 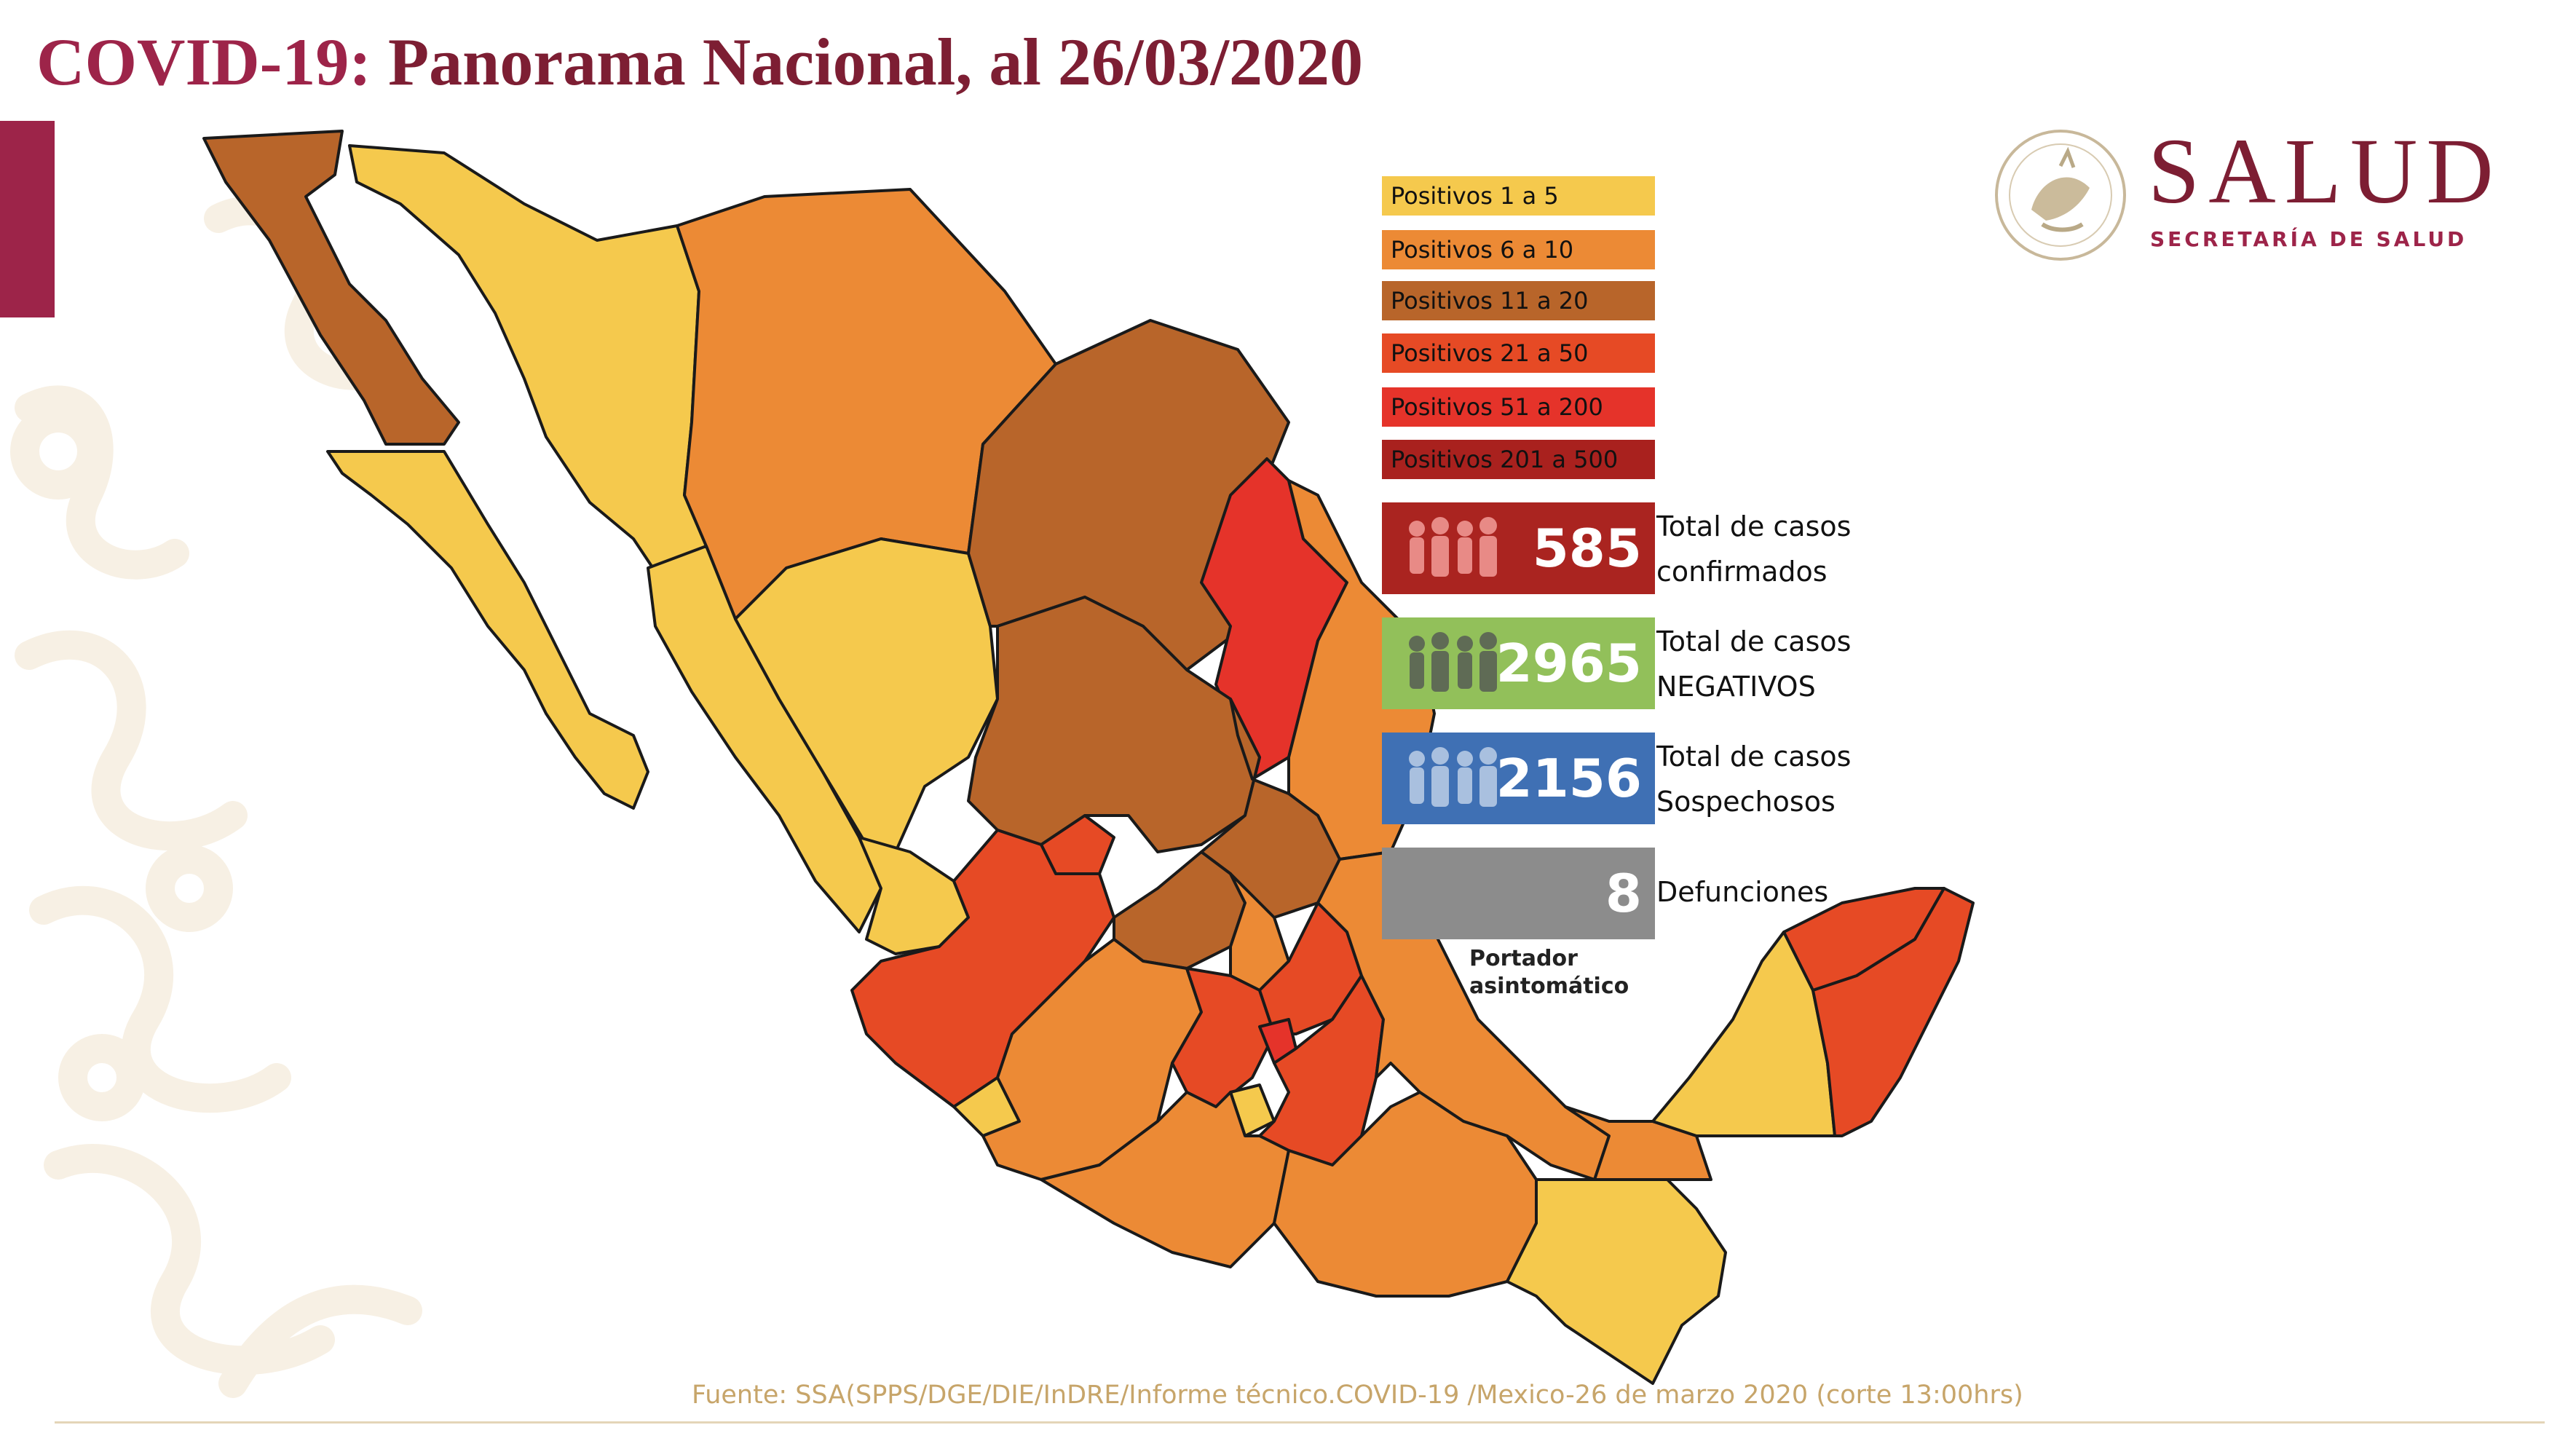 I want to click on stat-value: 2965, so click(x=1569, y=663).